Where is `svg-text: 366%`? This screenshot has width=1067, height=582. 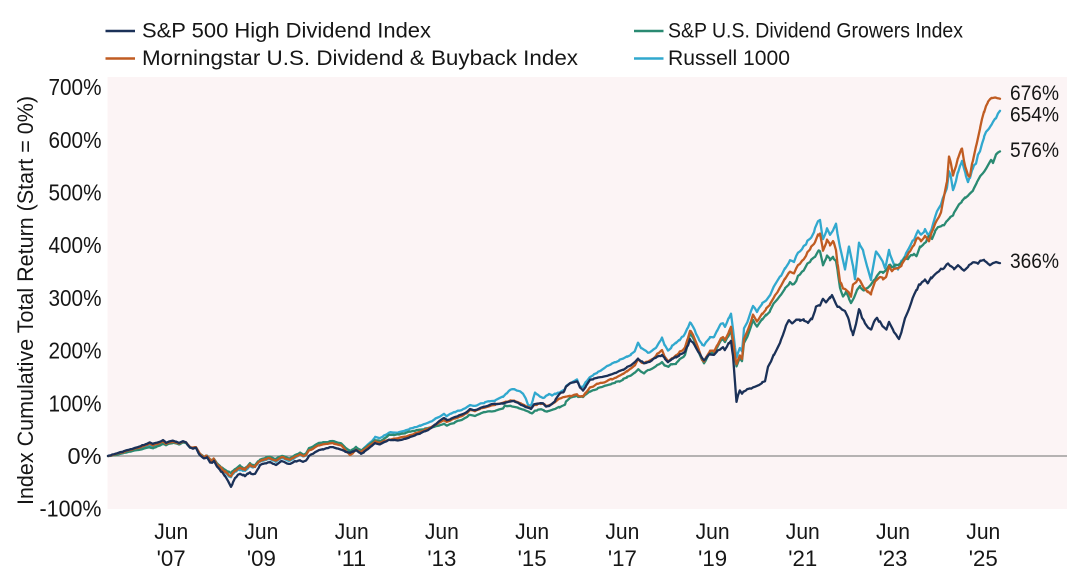
svg-text: 366% is located at coordinates (1034, 261).